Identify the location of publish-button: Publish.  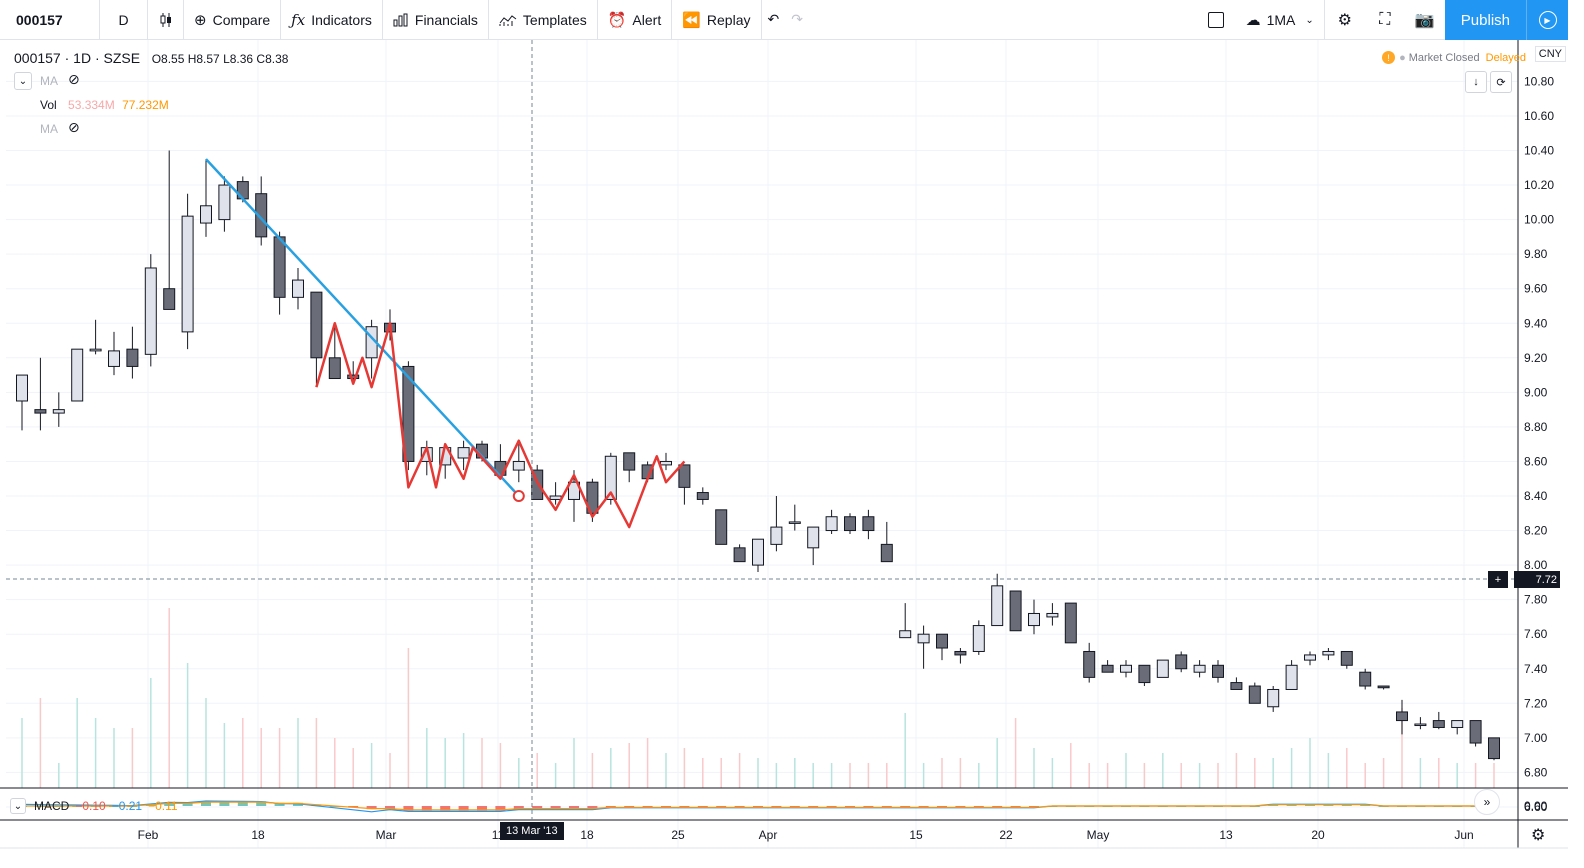
(1485, 20).